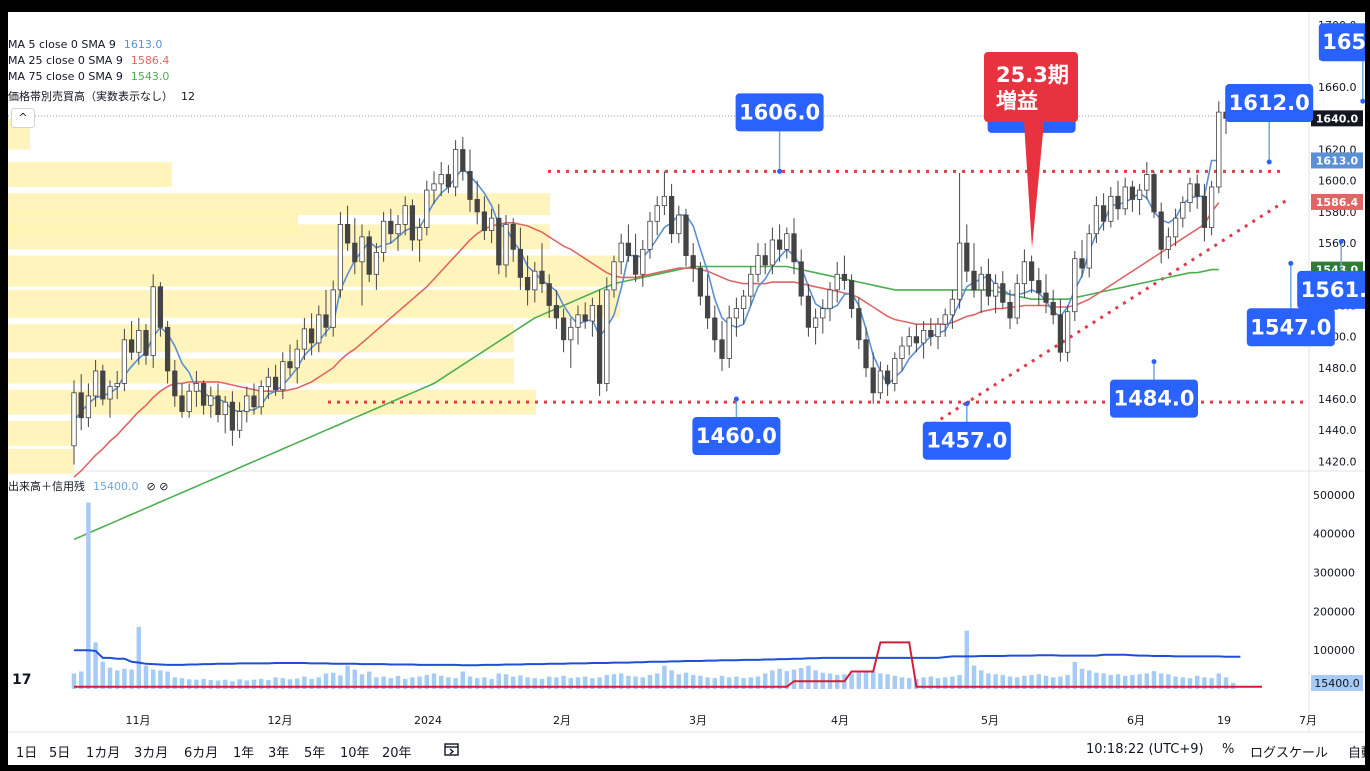  Describe the element at coordinates (280, 720) in the screenshot. I see `time-tick-label: 12月` at that location.